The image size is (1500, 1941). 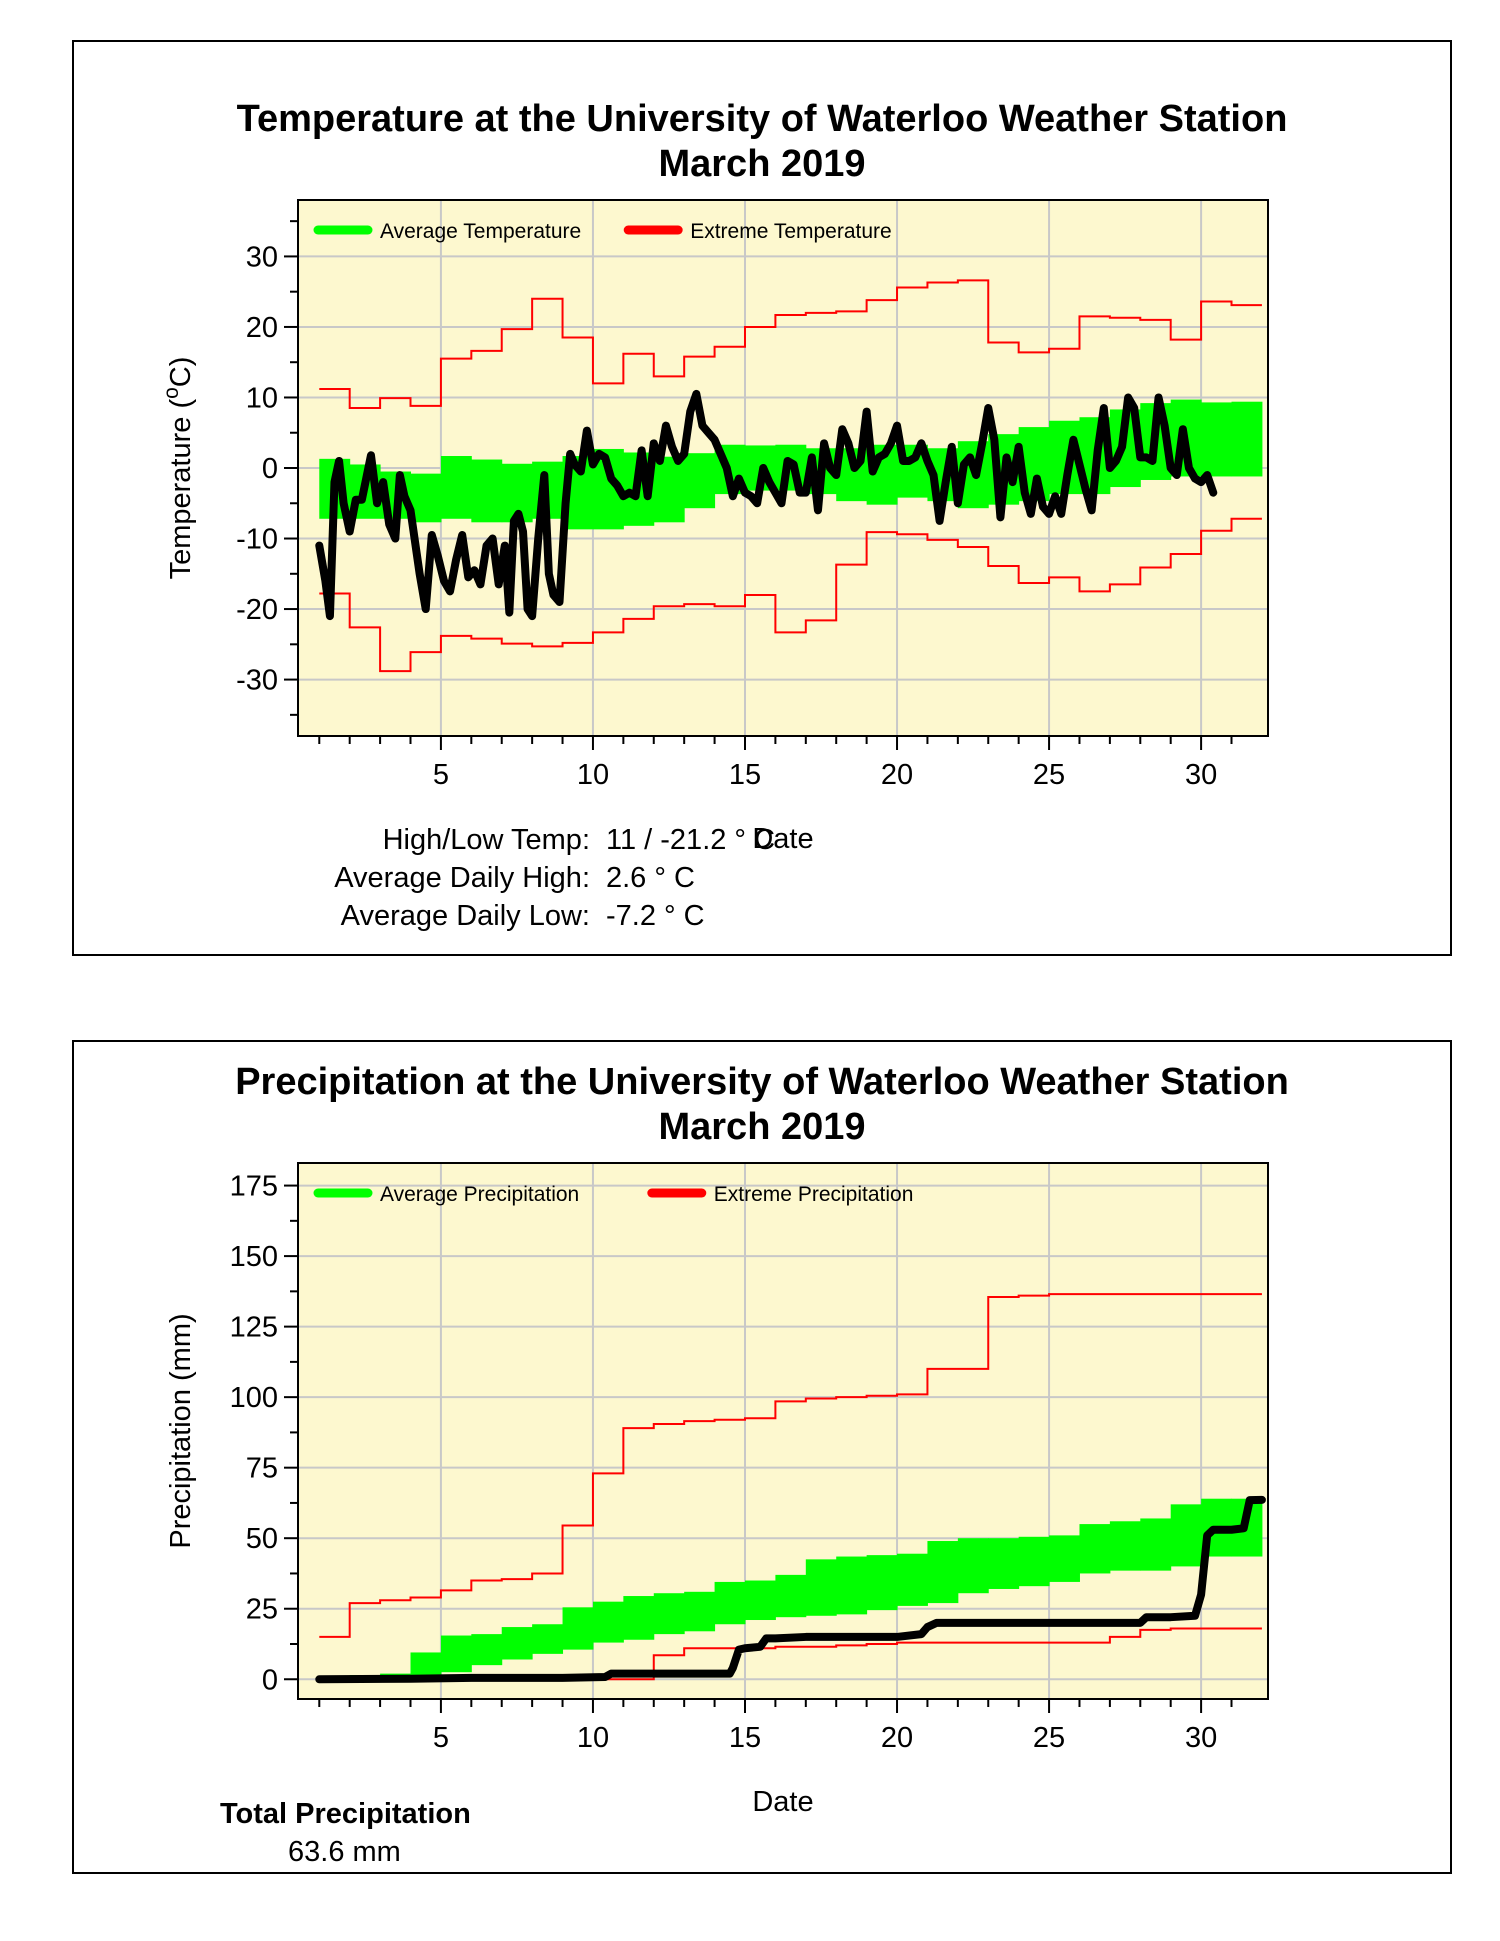 What do you see at coordinates (790, 595) in the screenshot?
I see `extreme-lower-line` at bounding box center [790, 595].